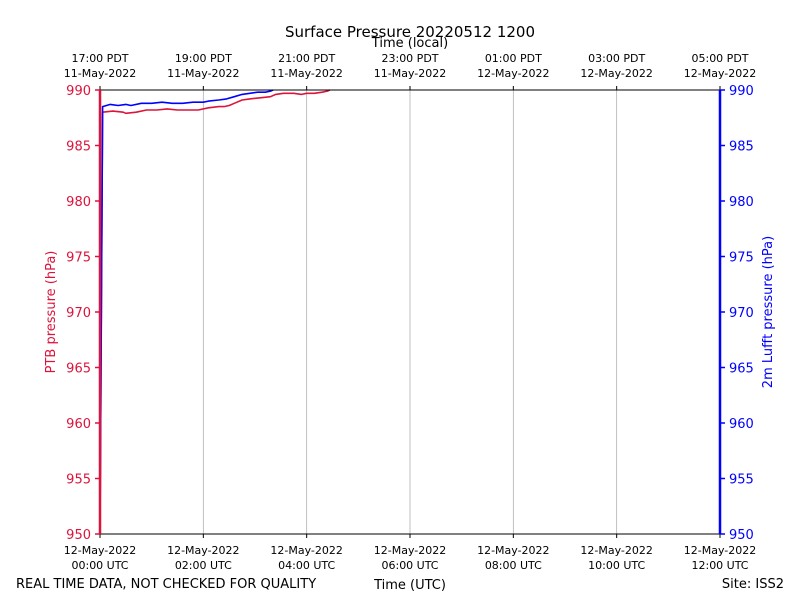 The width and height of the screenshot is (800, 600). What do you see at coordinates (78, 369) in the screenshot?
I see `y-tick-label-left: 965` at bounding box center [78, 369].